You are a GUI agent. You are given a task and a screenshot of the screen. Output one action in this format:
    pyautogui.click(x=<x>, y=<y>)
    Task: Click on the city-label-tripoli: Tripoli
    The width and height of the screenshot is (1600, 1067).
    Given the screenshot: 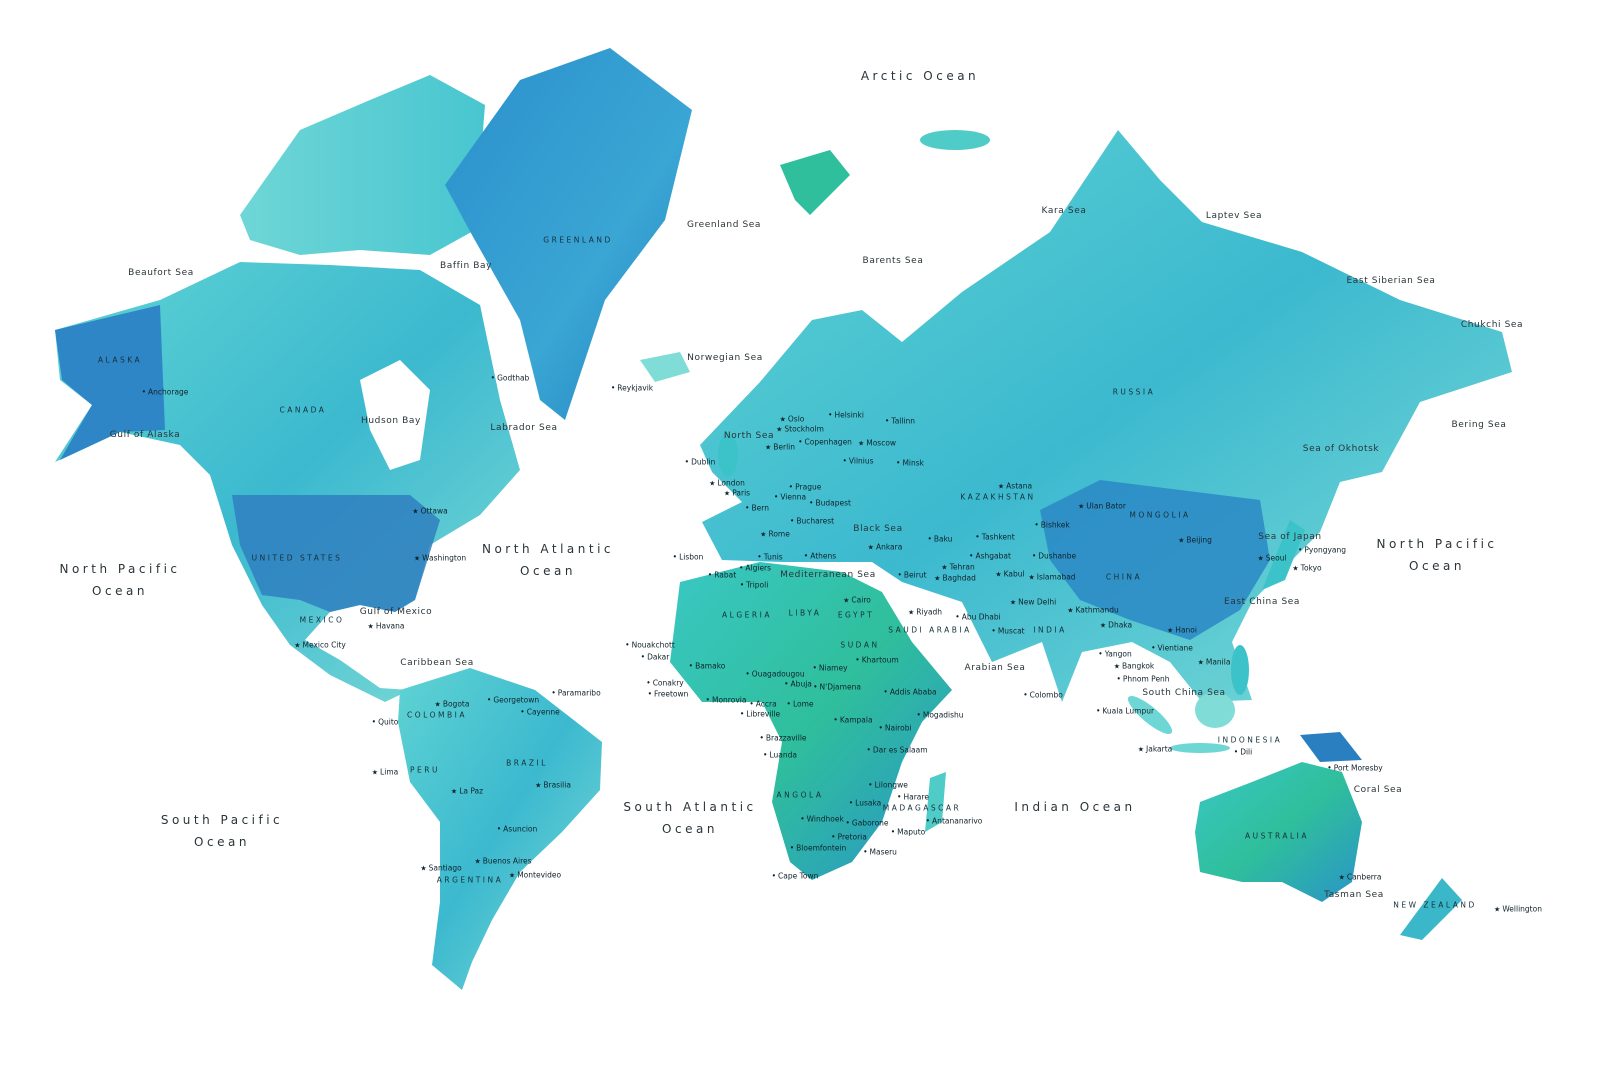 What is the action you would take?
    pyautogui.click(x=754, y=585)
    